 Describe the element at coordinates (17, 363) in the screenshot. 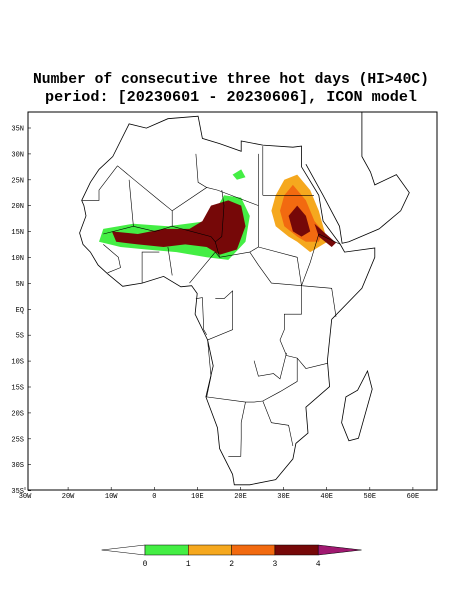

I see `lat-label: 10S` at that location.